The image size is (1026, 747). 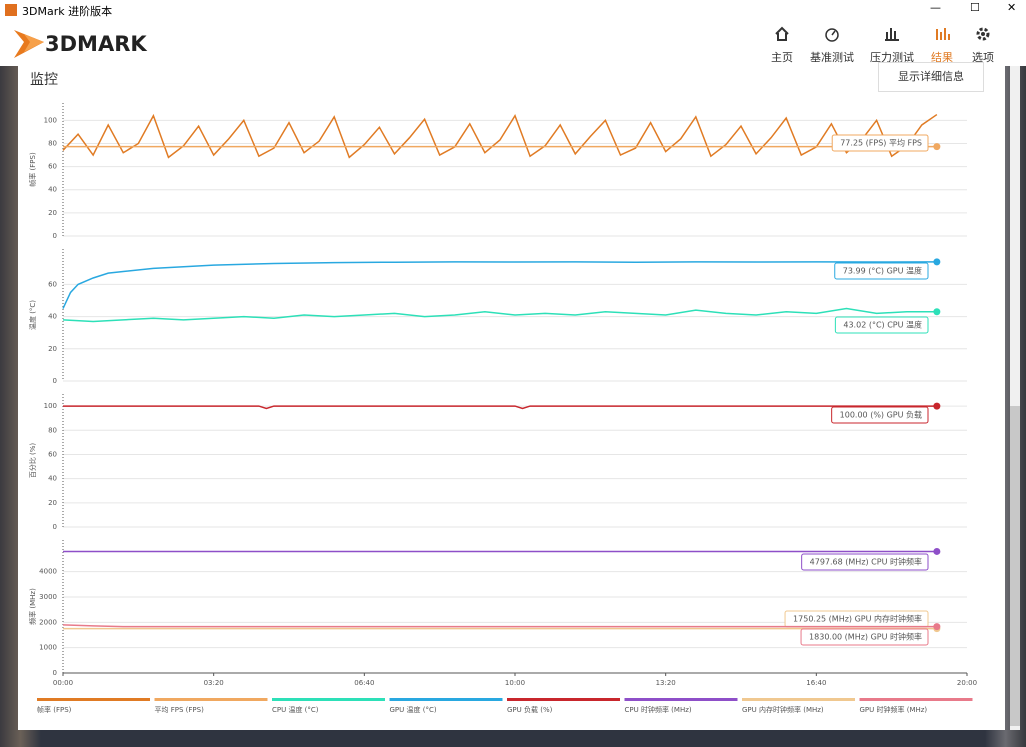 I want to click on y-tick-label: 100, so click(x=50, y=120).